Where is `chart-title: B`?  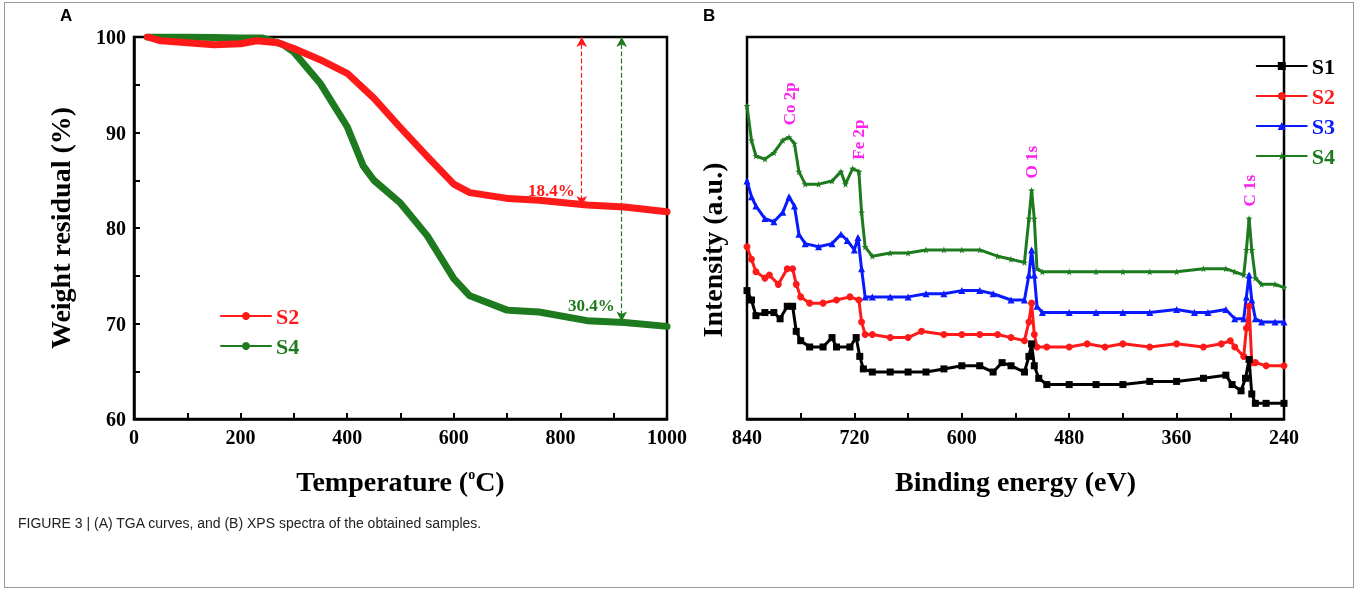 chart-title: B is located at coordinates (709, 15).